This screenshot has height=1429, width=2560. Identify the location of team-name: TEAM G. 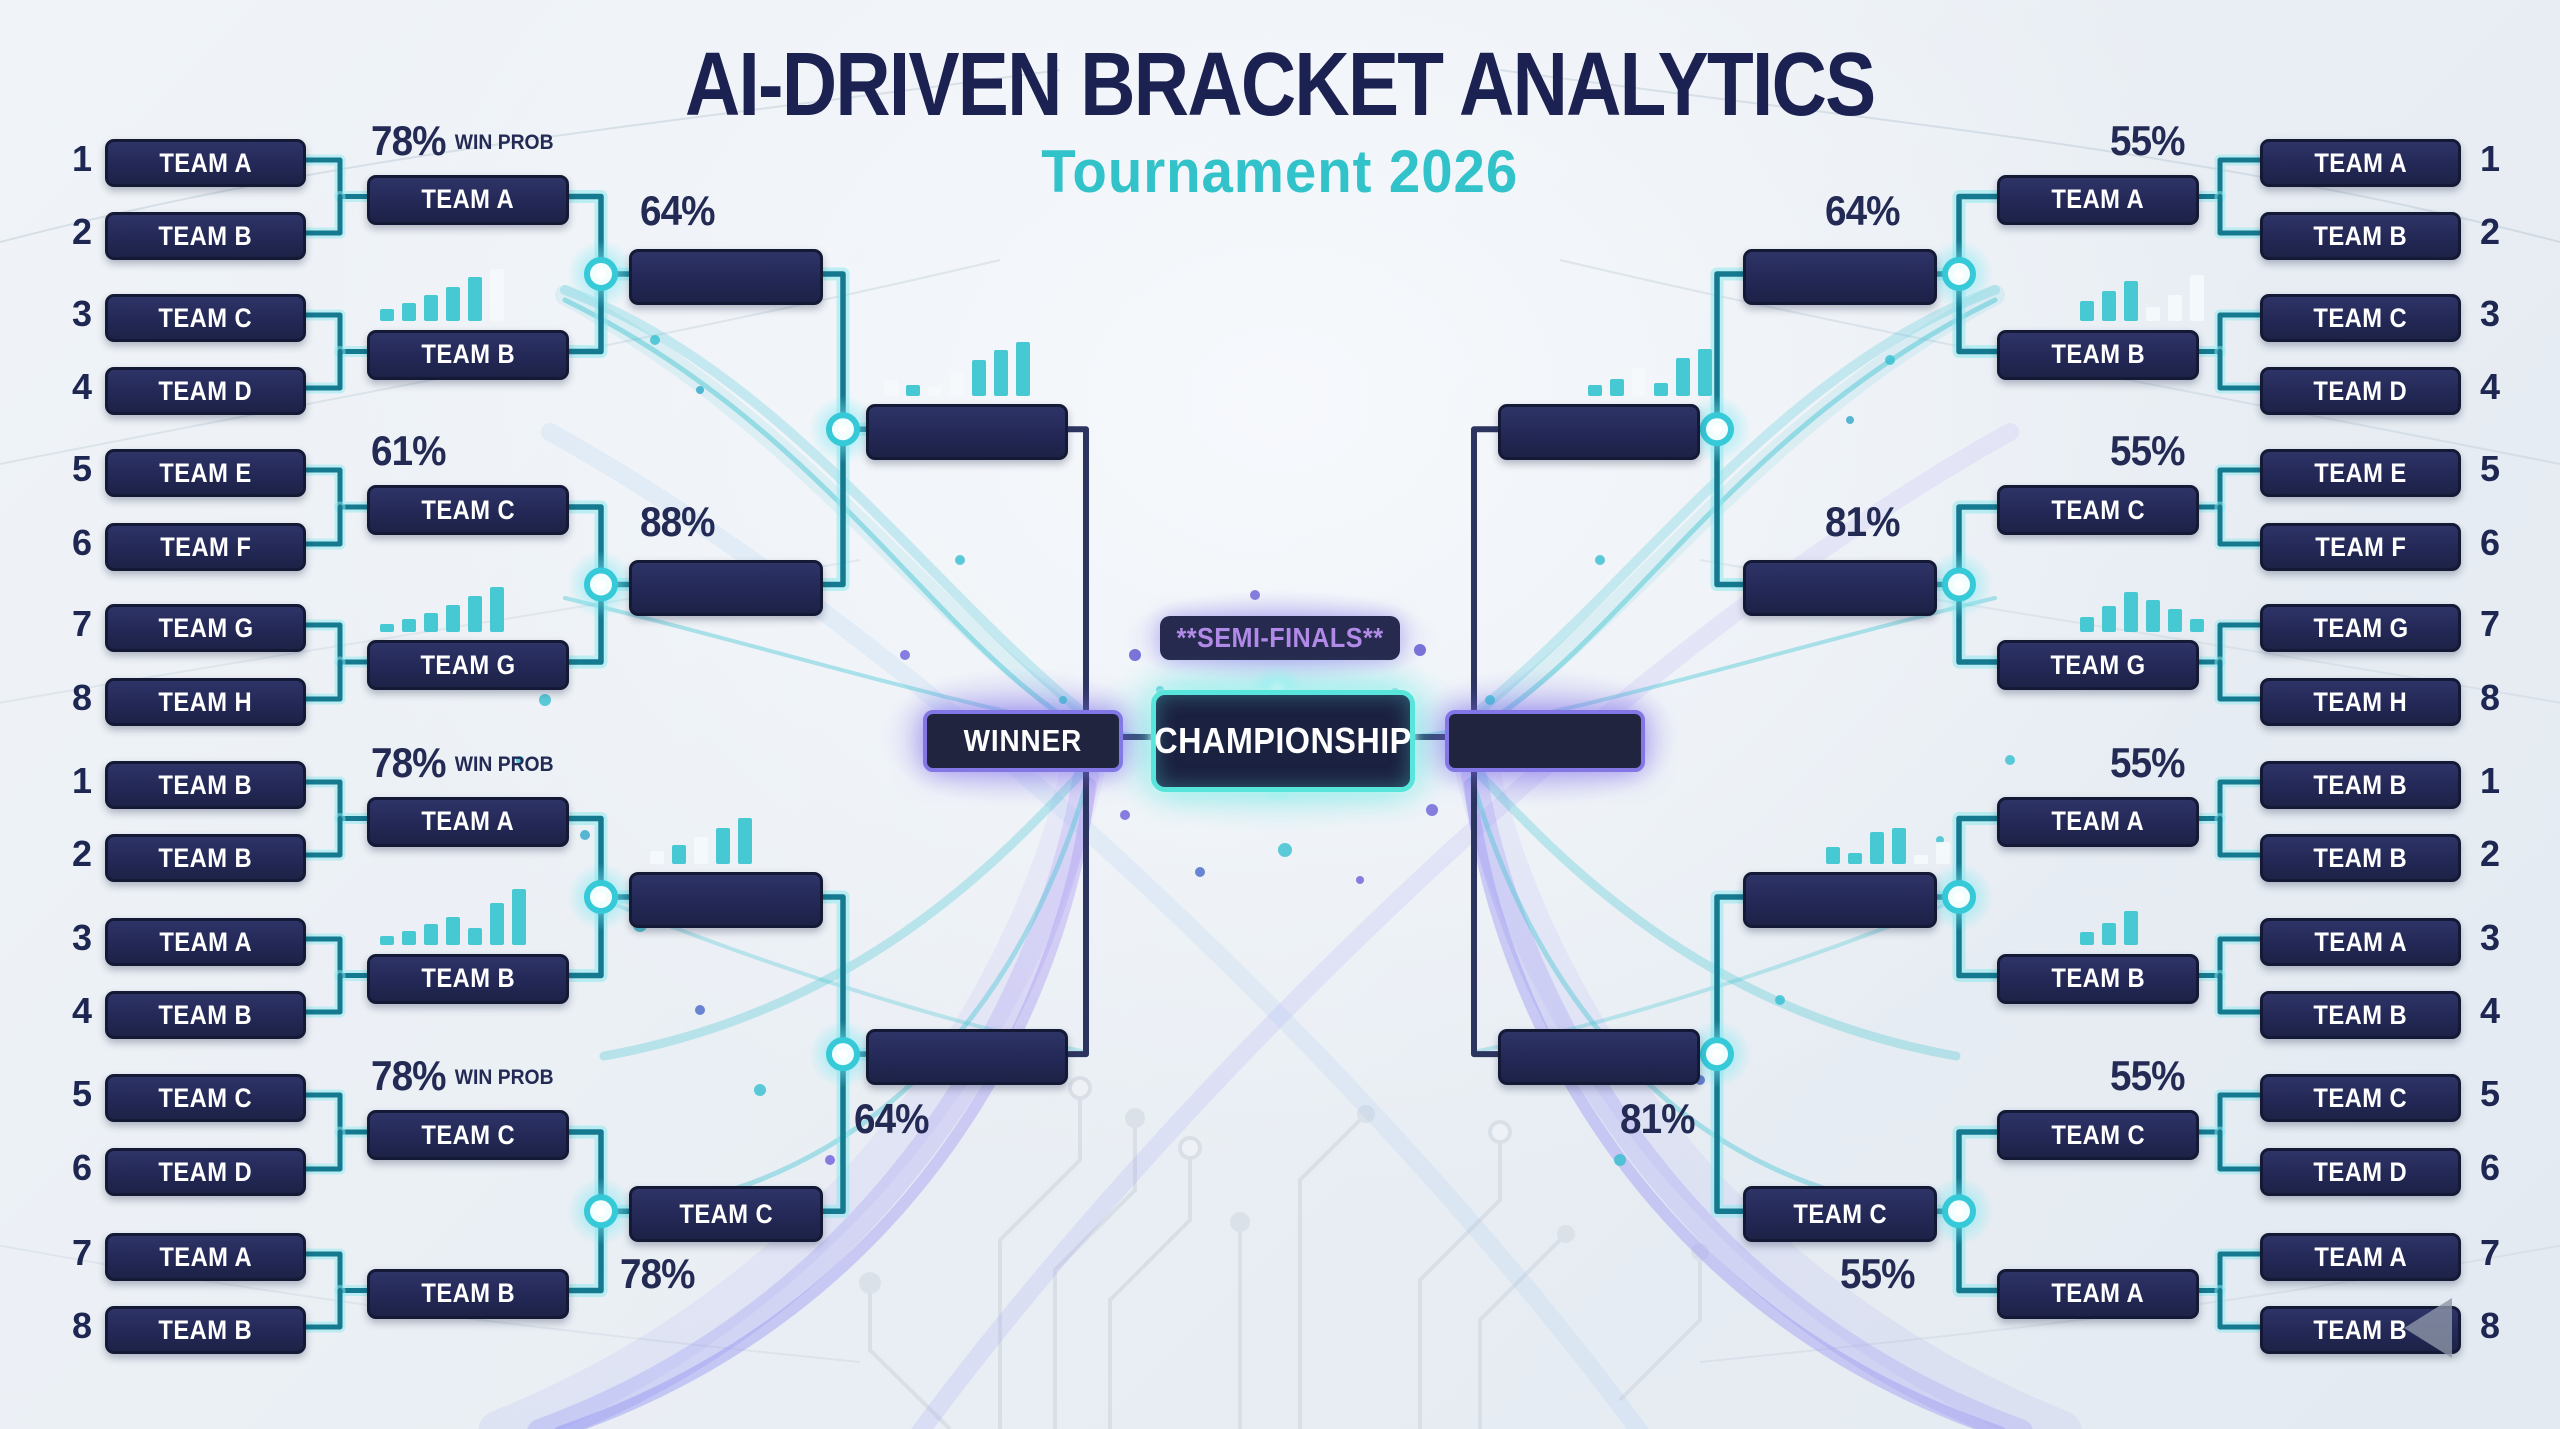
(2098, 664).